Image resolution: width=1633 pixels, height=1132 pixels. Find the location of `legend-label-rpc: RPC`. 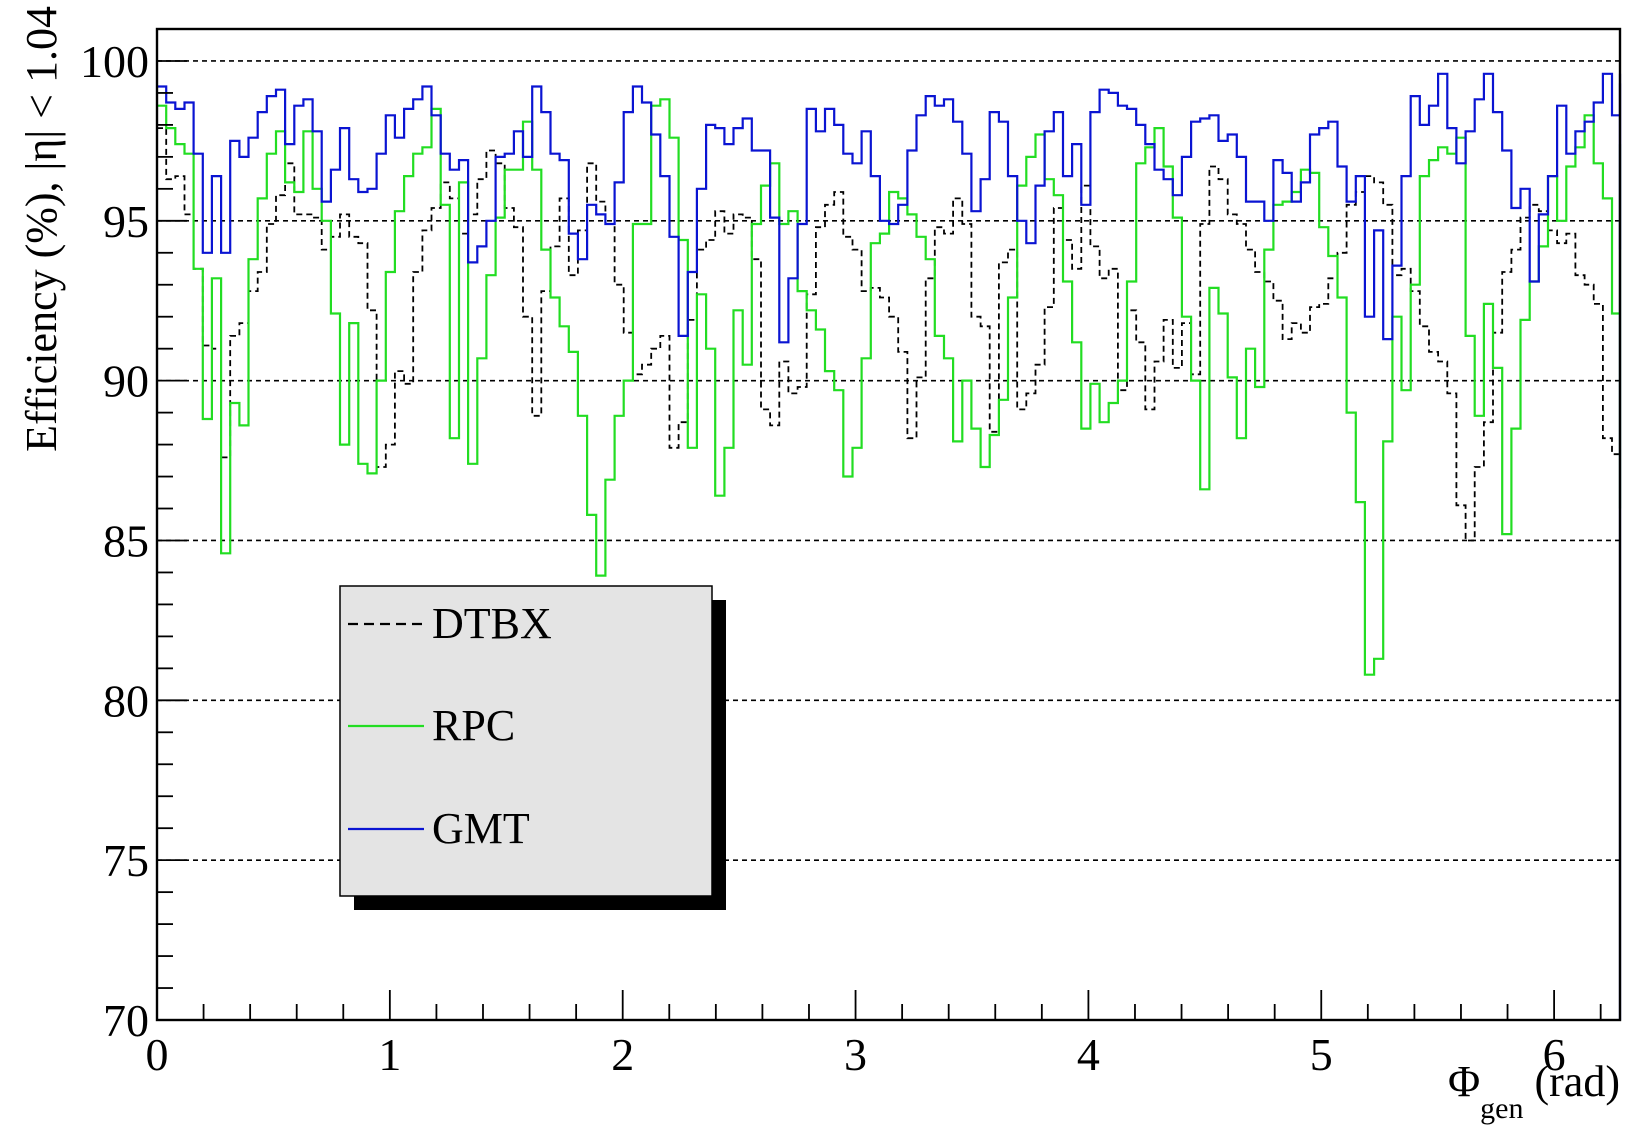

legend-label-rpc: RPC is located at coordinates (473, 725).